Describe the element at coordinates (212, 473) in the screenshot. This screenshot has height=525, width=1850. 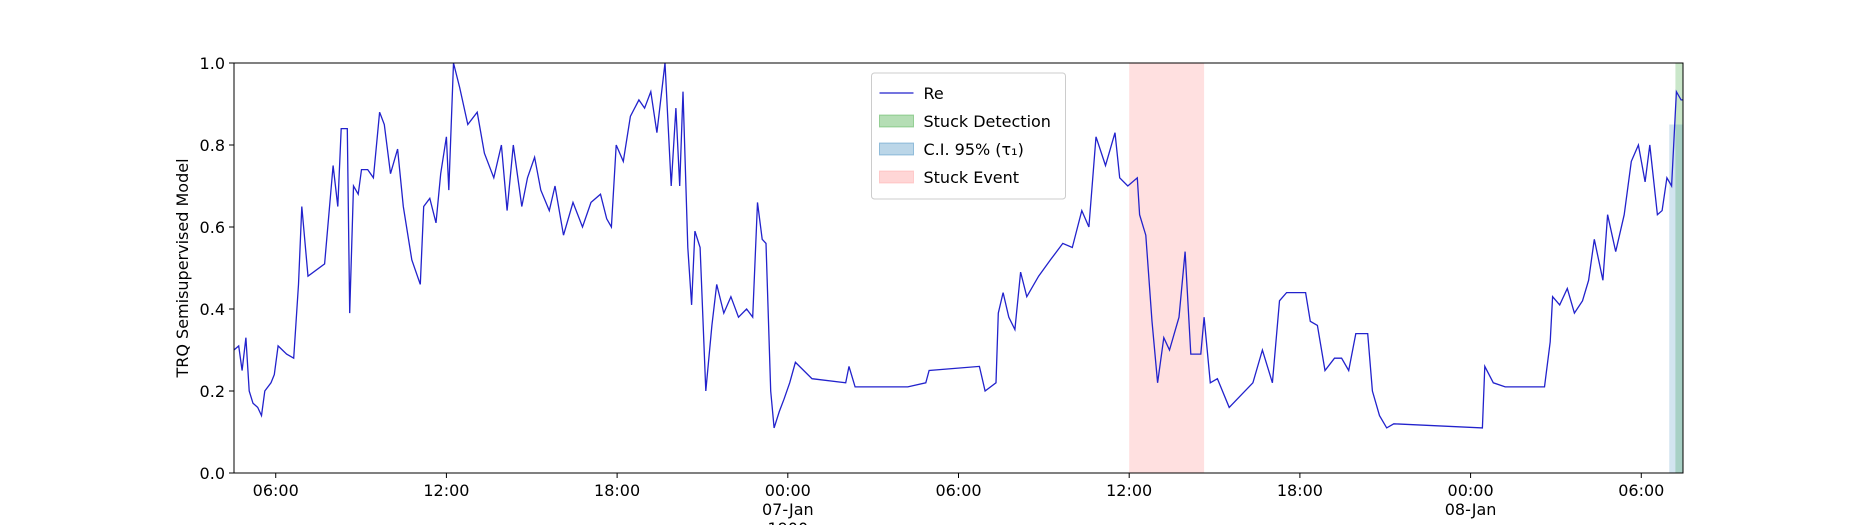
I see `y-tick-label: 0.0` at that location.